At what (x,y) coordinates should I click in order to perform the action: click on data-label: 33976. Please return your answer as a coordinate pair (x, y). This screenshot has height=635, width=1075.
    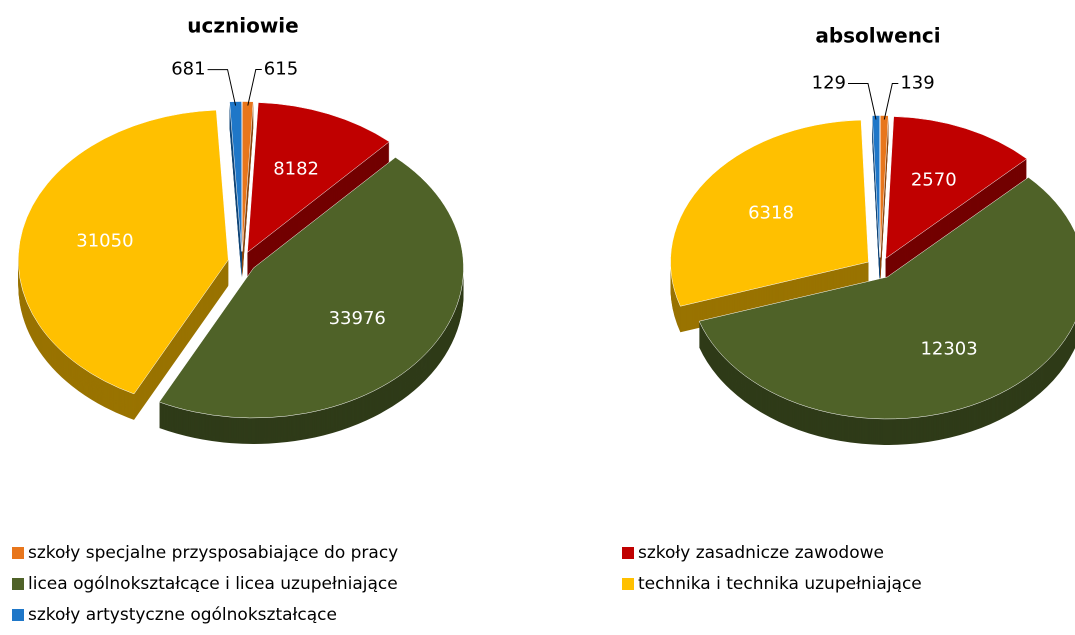
    Looking at the image, I should click on (357, 318).